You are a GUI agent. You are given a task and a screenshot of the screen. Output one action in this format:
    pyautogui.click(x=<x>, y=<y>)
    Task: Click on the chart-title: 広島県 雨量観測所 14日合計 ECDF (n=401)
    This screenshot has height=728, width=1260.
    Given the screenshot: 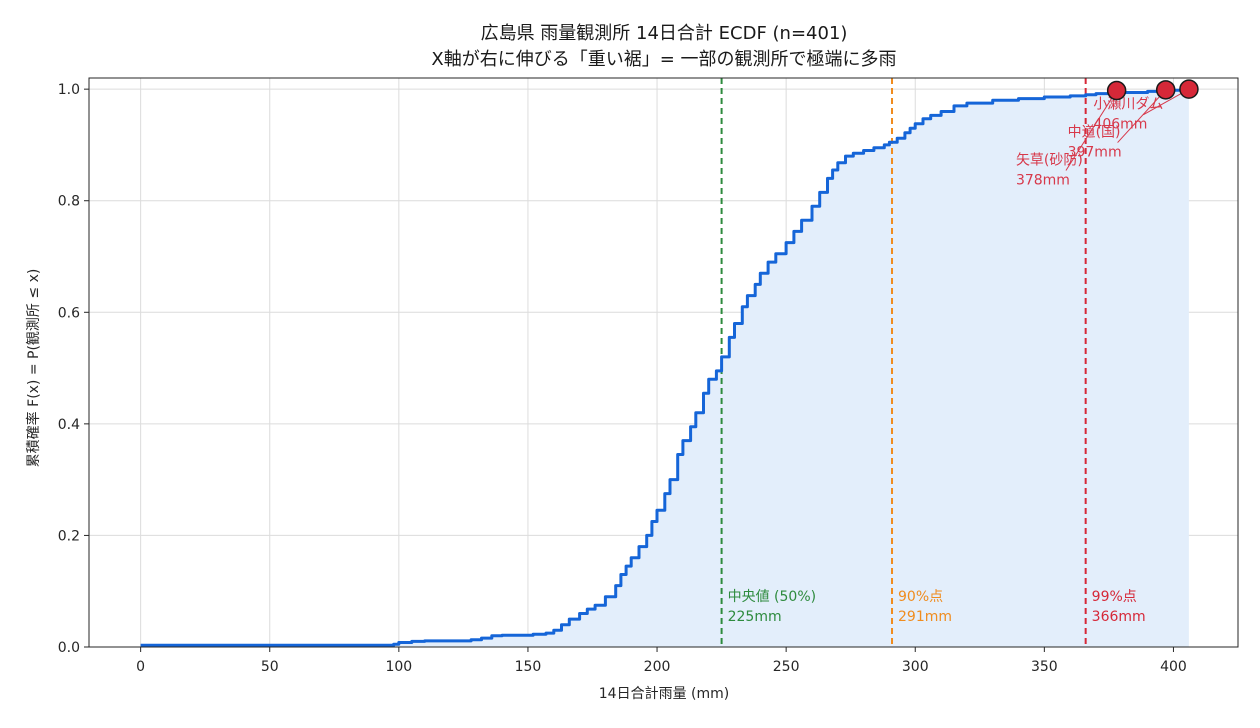 What is the action you would take?
    pyautogui.click(x=664, y=33)
    